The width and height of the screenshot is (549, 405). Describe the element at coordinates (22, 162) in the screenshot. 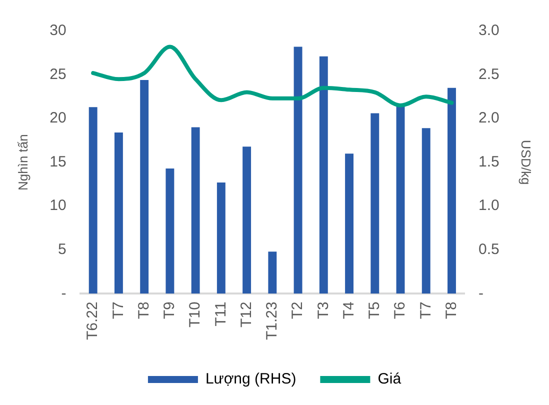

I see `y-axis-title: Nghìn tấn` at that location.